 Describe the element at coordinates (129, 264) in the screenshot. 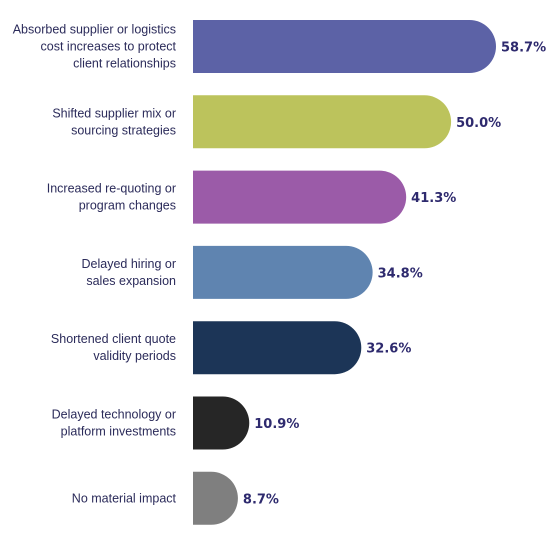

I see `category-label-line: Delayed hiring or` at that location.